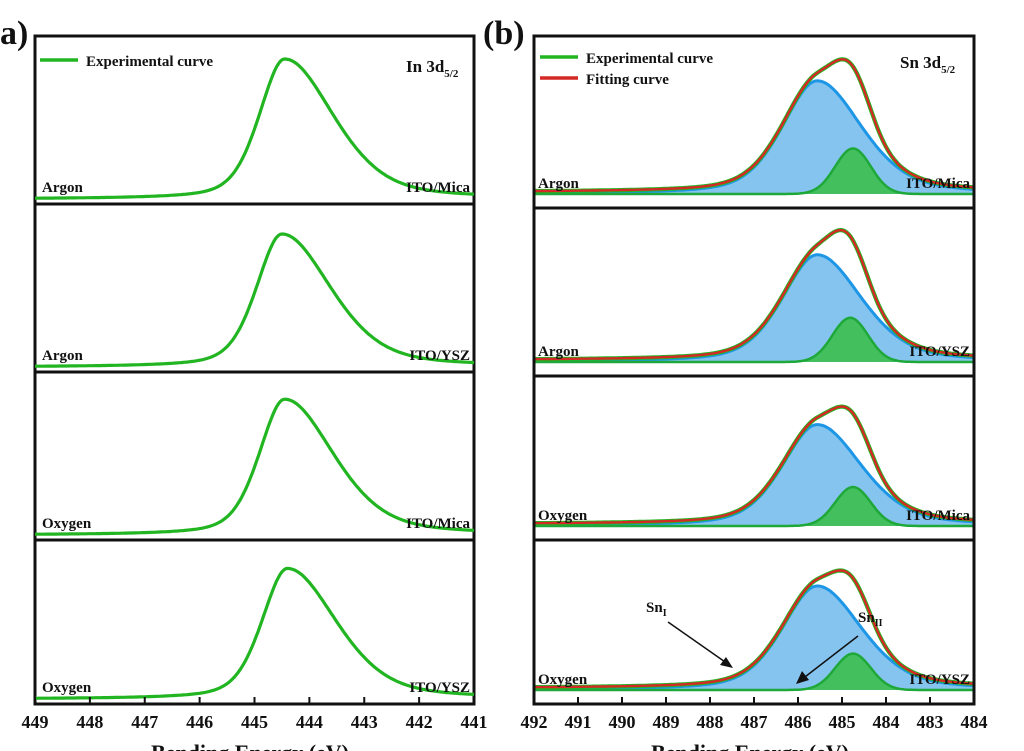 Image resolution: width=1024 pixels, height=751 pixels. What do you see at coordinates (432, 68) in the screenshot?
I see `panel-a-title: In 3d5/2` at bounding box center [432, 68].